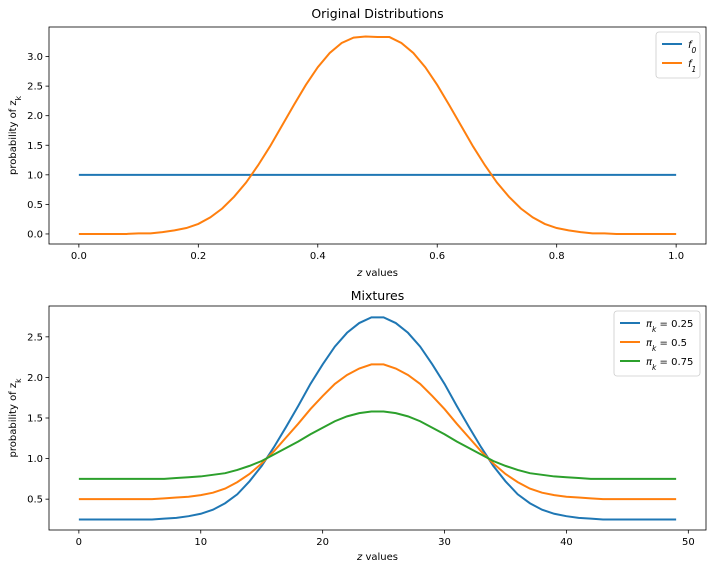 The width and height of the screenshot is (712, 568). What do you see at coordinates (79, 542) in the screenshot?
I see `x-tick-label: 0` at bounding box center [79, 542].